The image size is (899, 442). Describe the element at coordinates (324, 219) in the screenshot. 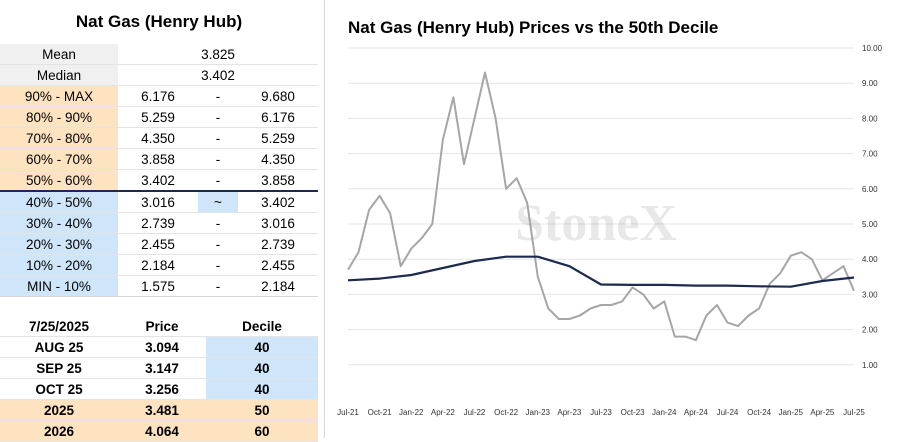

I see `panel-divider` at that location.